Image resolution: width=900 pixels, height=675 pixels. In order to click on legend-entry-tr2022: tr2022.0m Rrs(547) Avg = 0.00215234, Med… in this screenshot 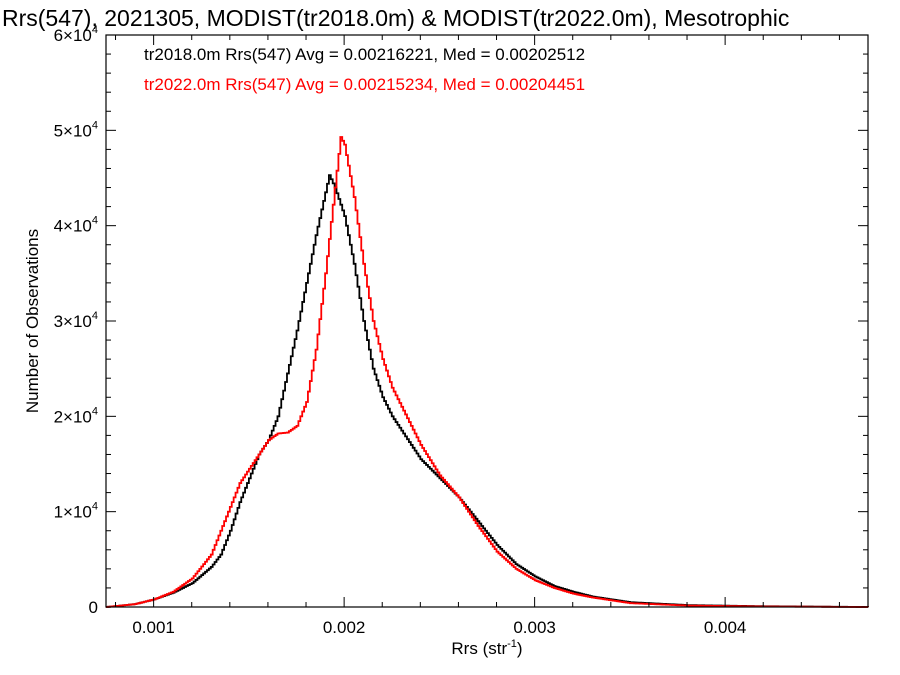, I will do `click(364, 84)`.